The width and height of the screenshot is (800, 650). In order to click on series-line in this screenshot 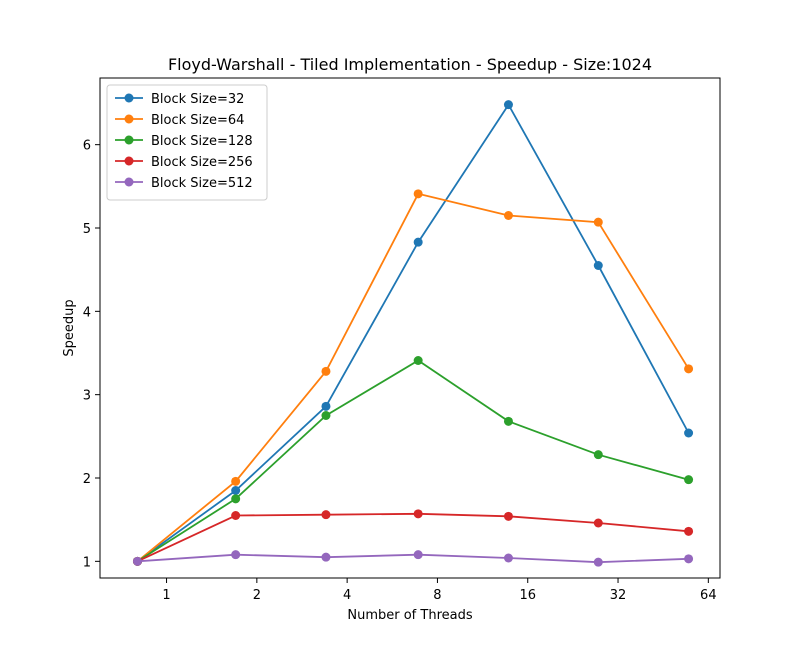, I will do `click(413, 558)`.